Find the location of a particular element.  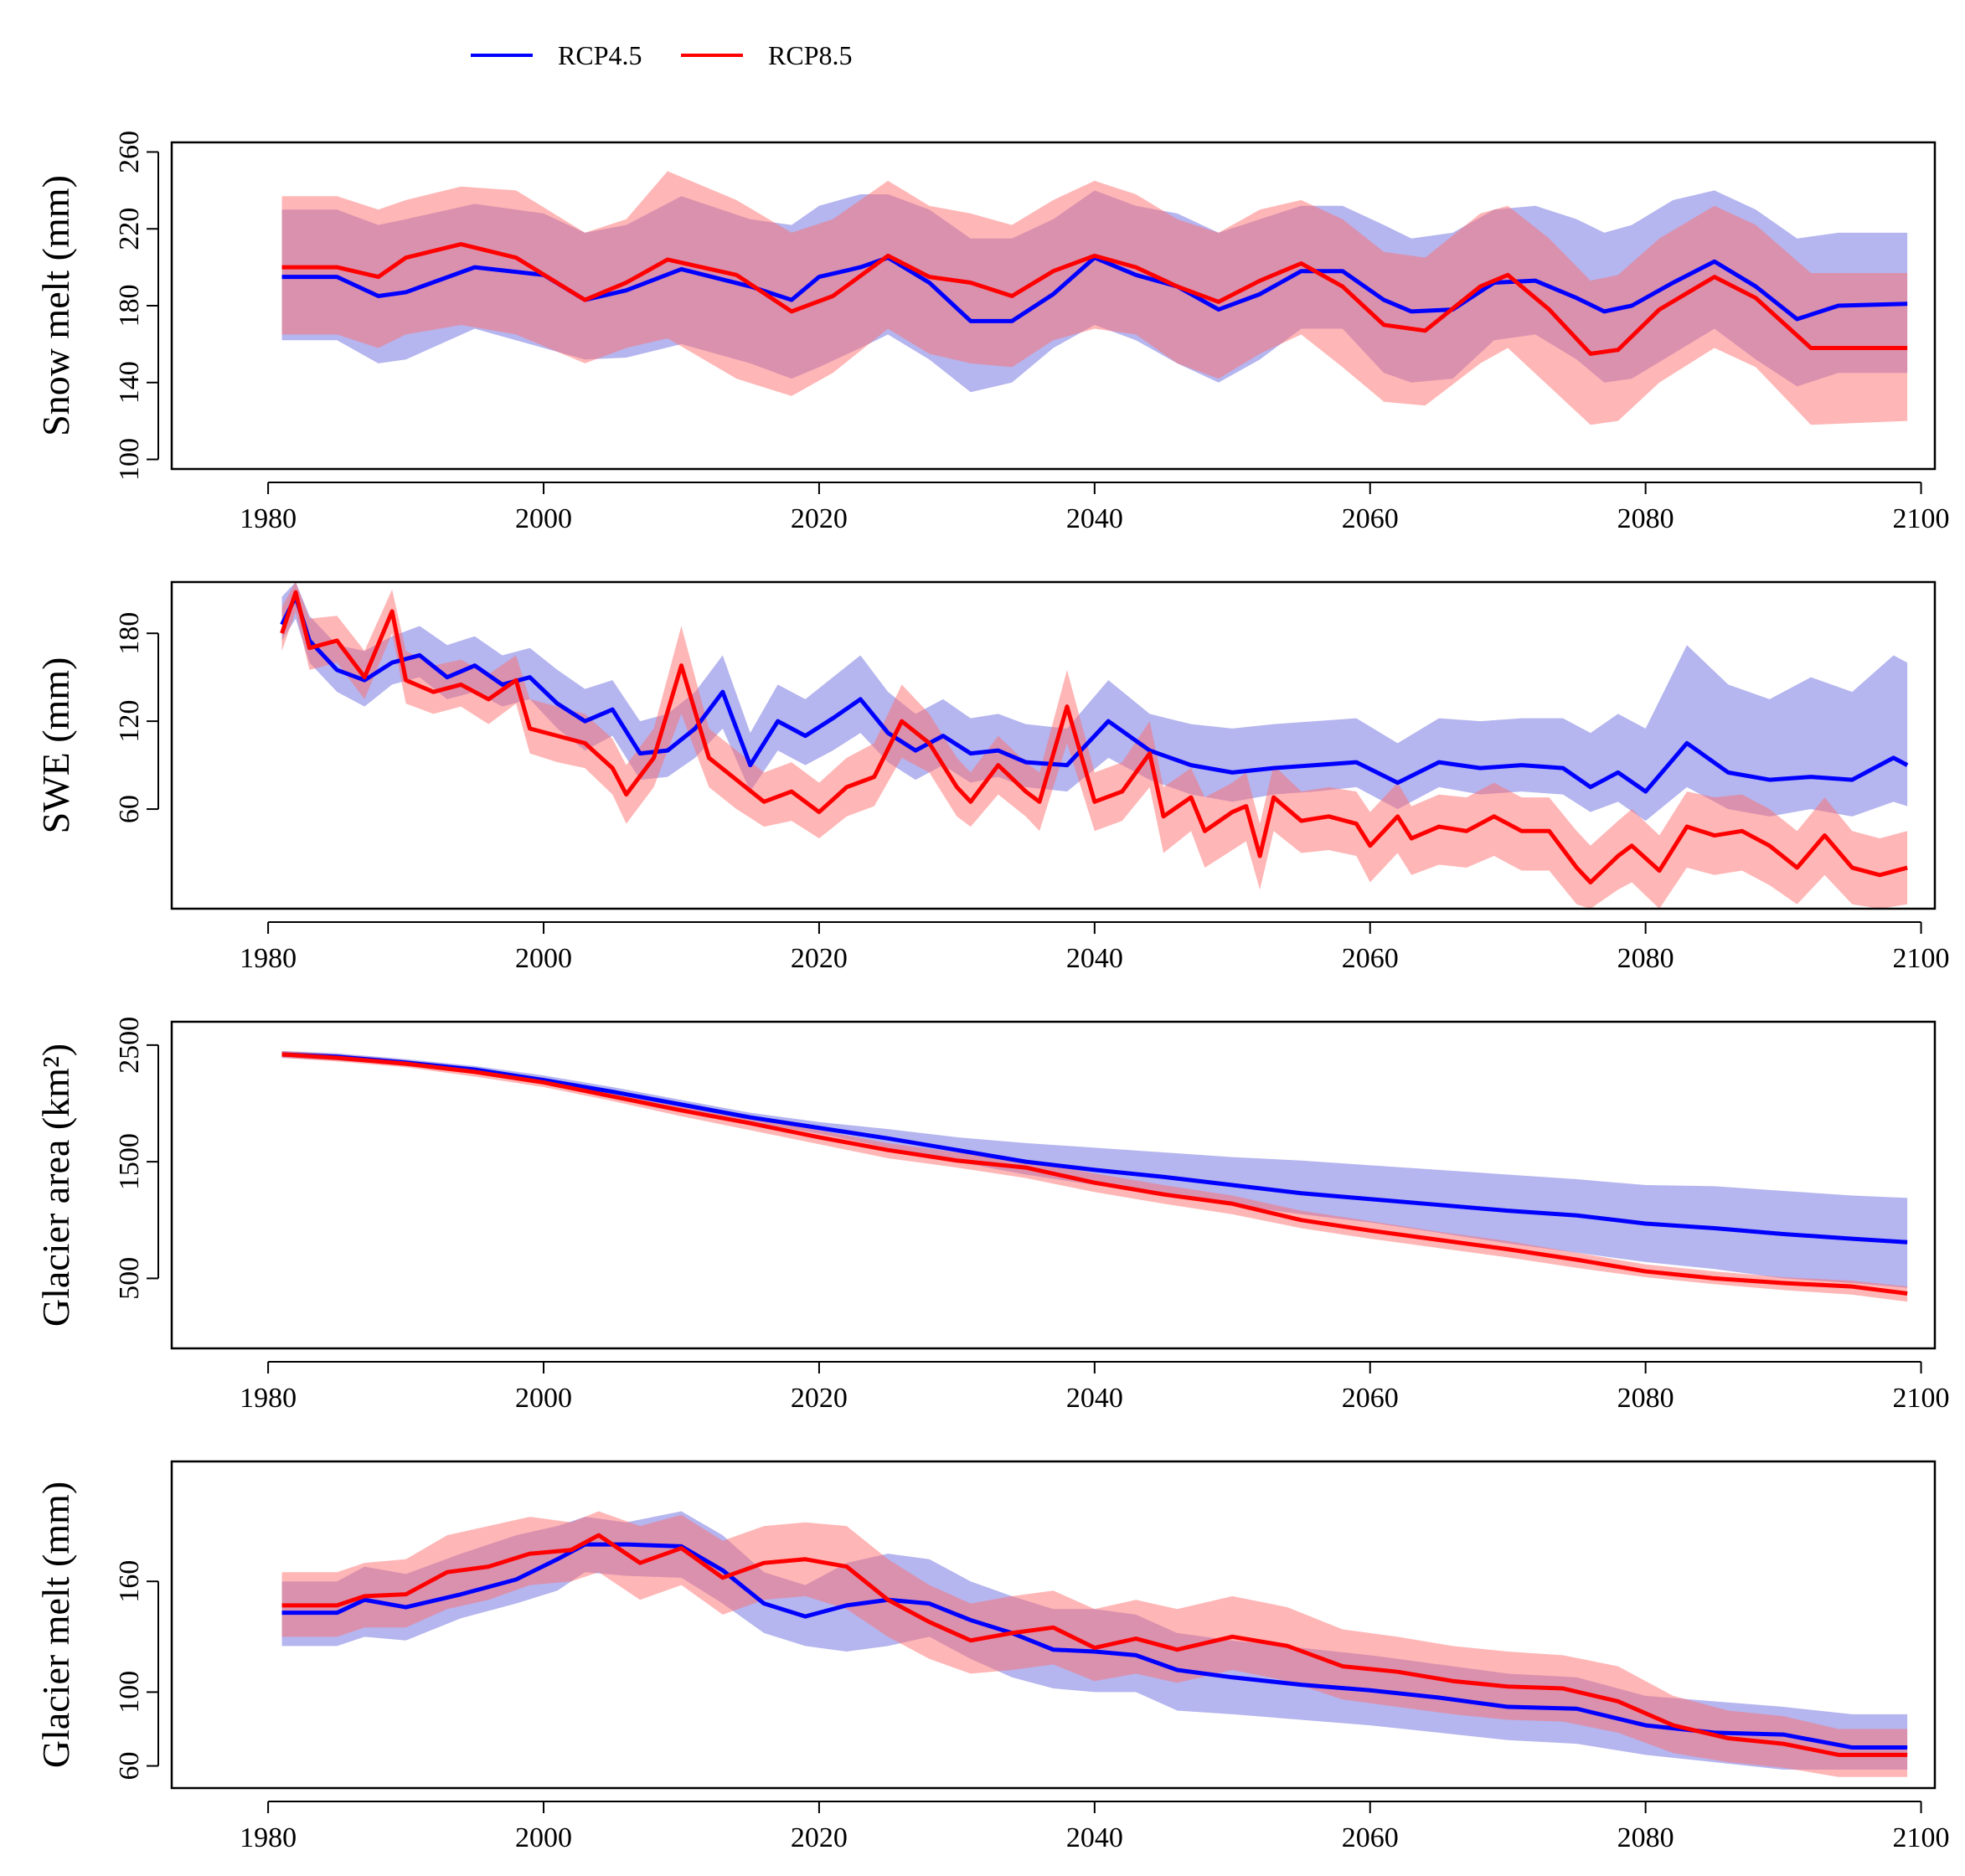

y-axis-title: Glacier area (km²) is located at coordinates (55, 1185).